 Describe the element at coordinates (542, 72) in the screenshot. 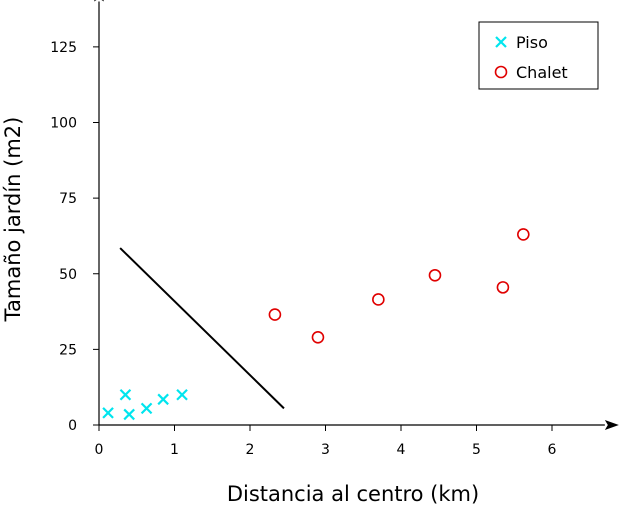

I see `legend-label-chalet: Chalet` at that location.